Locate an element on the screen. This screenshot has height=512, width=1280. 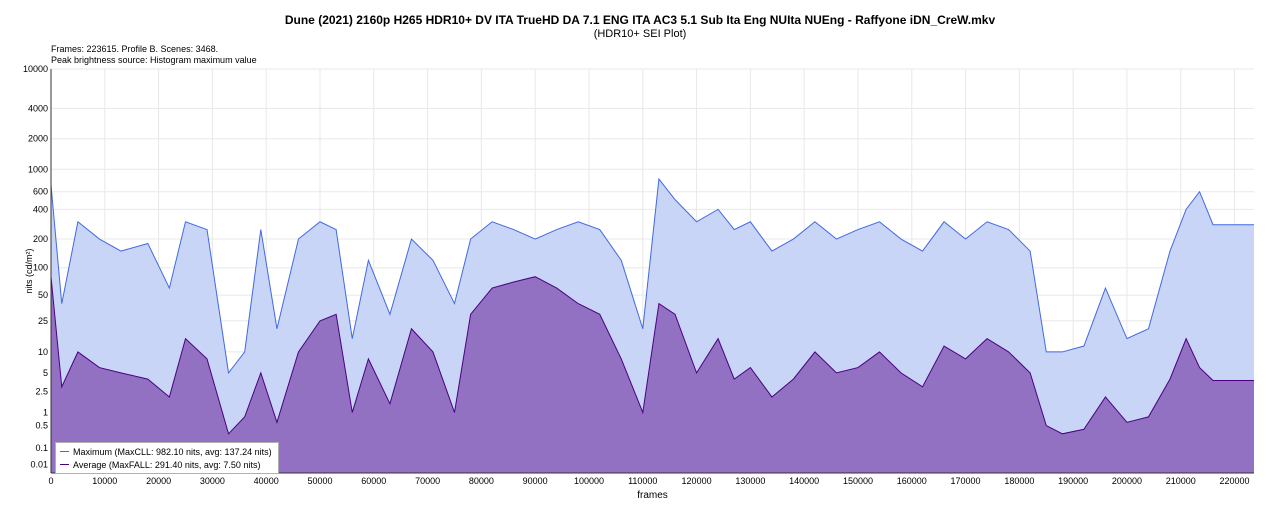
y-axis-label: nits (cd/m²) is located at coordinates (29, 270).